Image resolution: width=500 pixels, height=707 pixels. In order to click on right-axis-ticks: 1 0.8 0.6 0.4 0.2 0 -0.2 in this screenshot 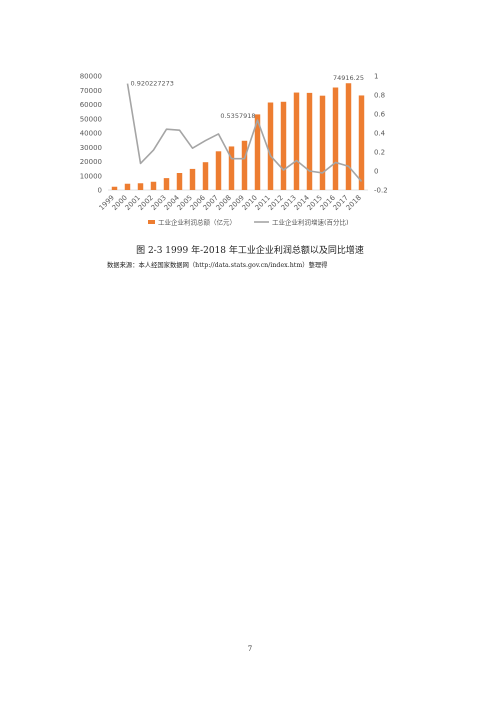, I will do `click(381, 134)`.